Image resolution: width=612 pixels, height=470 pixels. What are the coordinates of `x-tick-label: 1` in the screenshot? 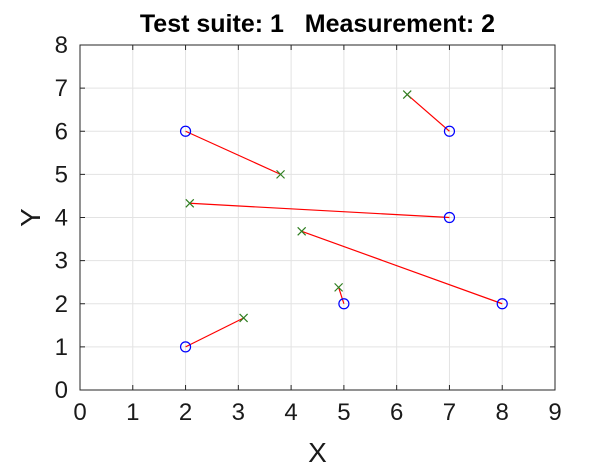 It's located at (132, 412).